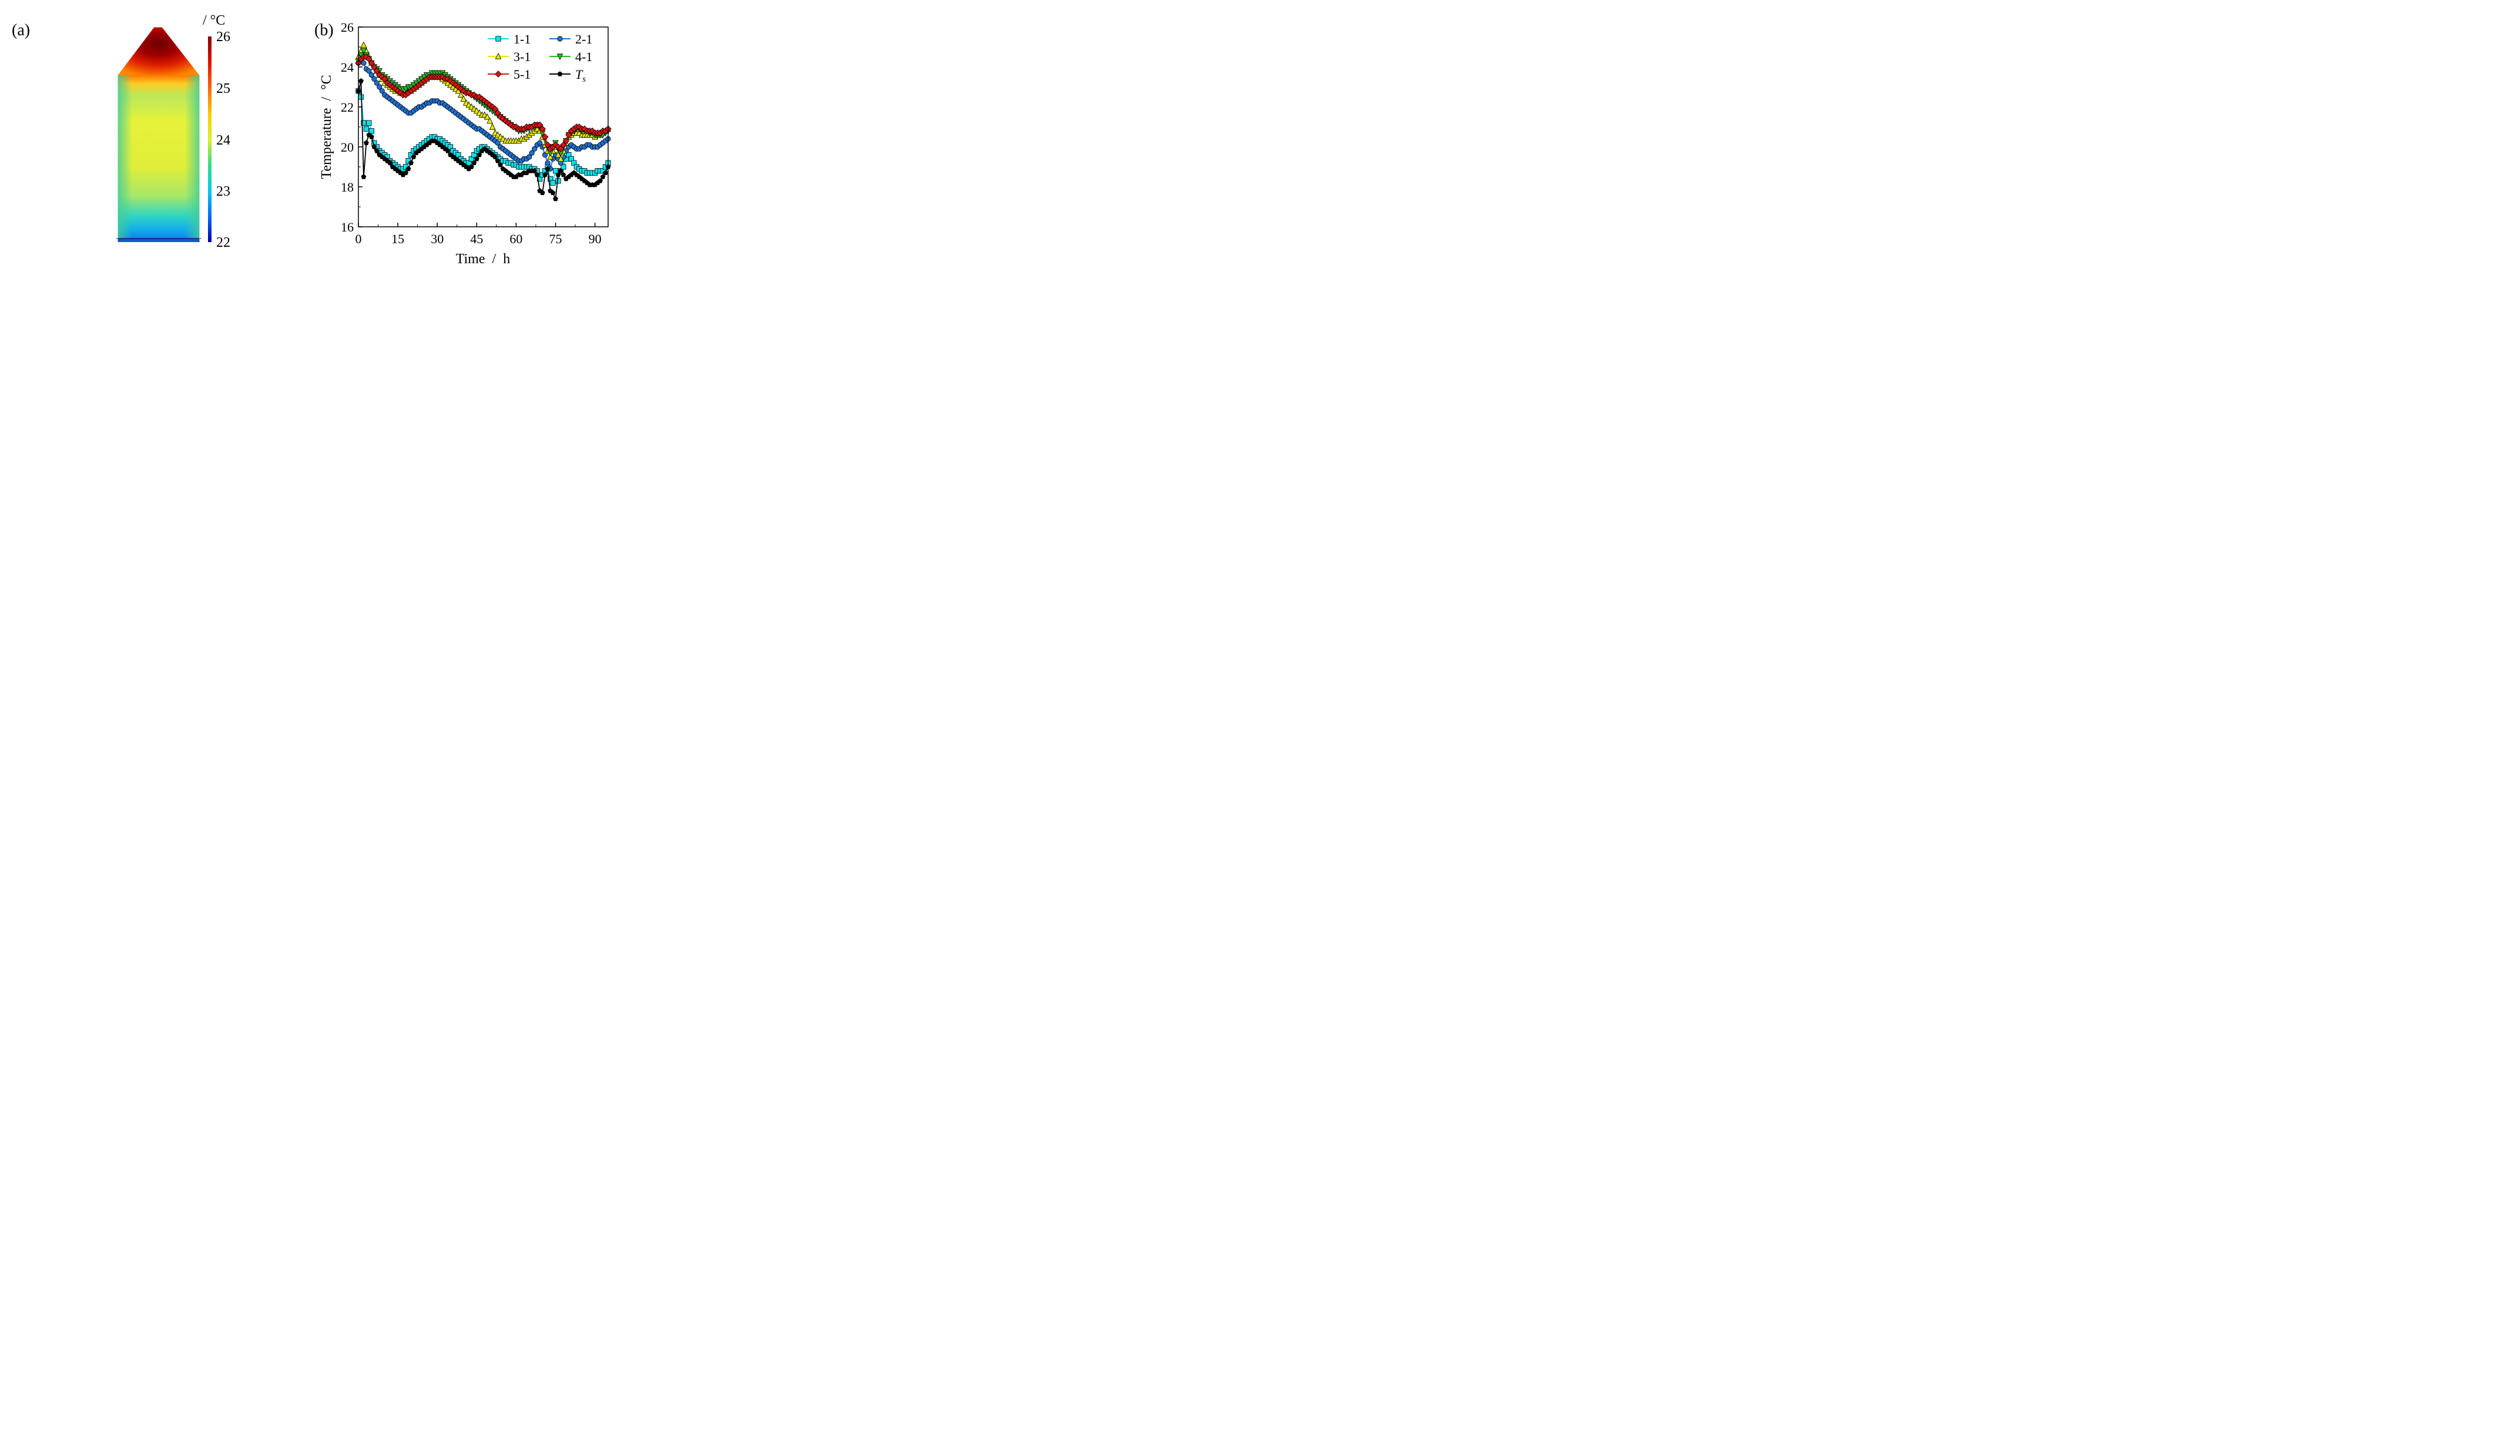 The image size is (2520, 1456). I want to click on panel-a-label: (a), so click(21, 30).